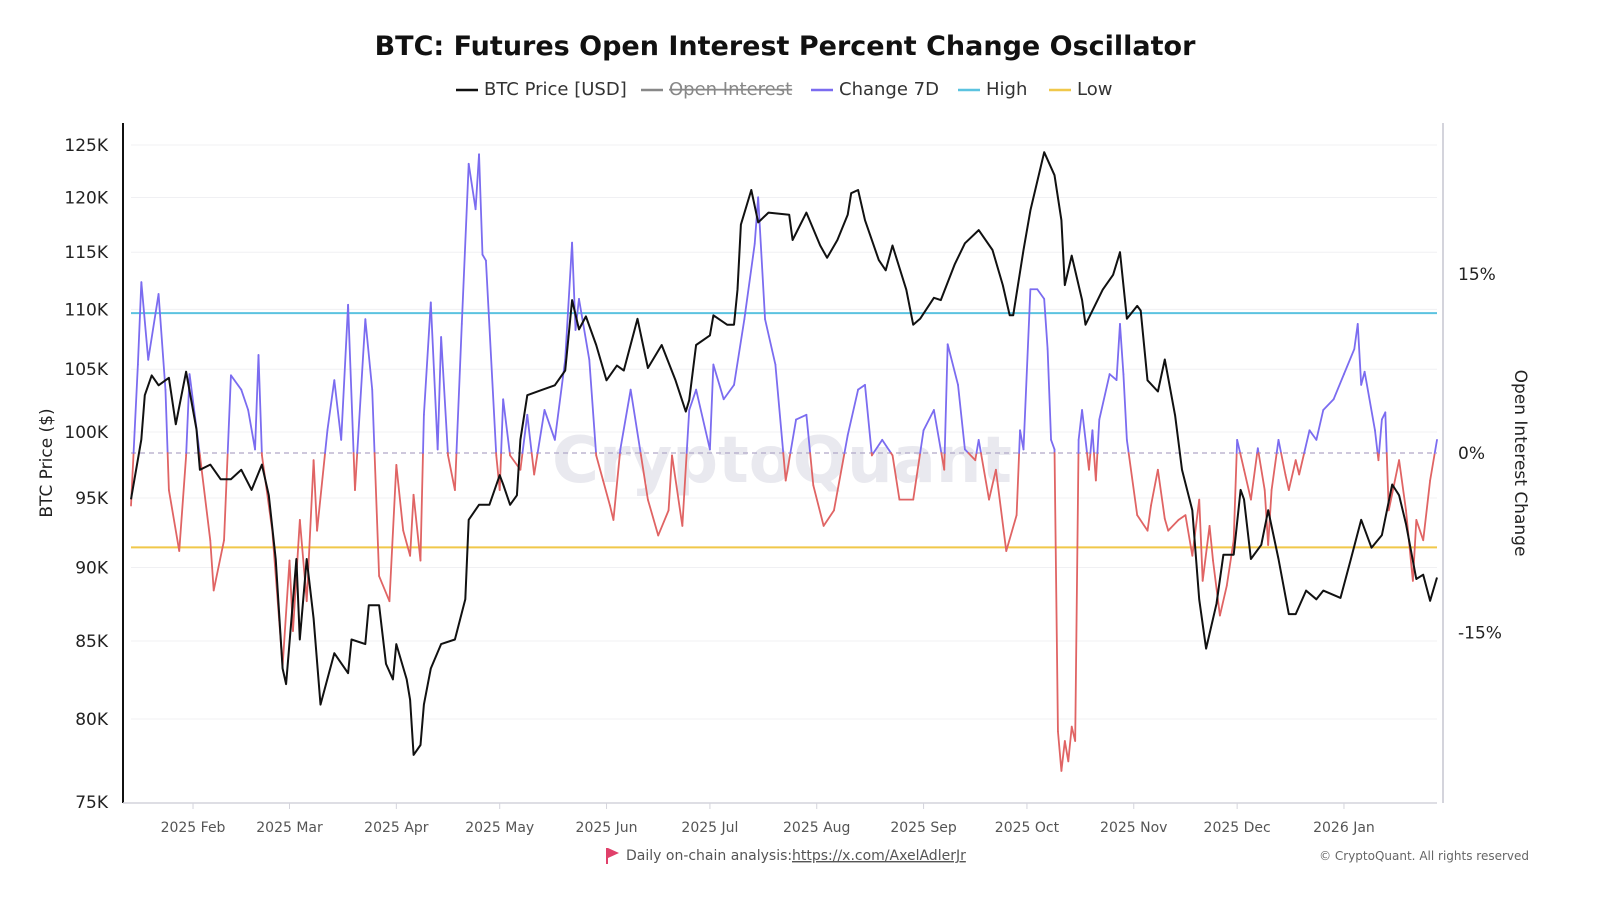  What do you see at coordinates (875, 89) in the screenshot?
I see `legend-item-change-7d: Change 7D` at bounding box center [875, 89].